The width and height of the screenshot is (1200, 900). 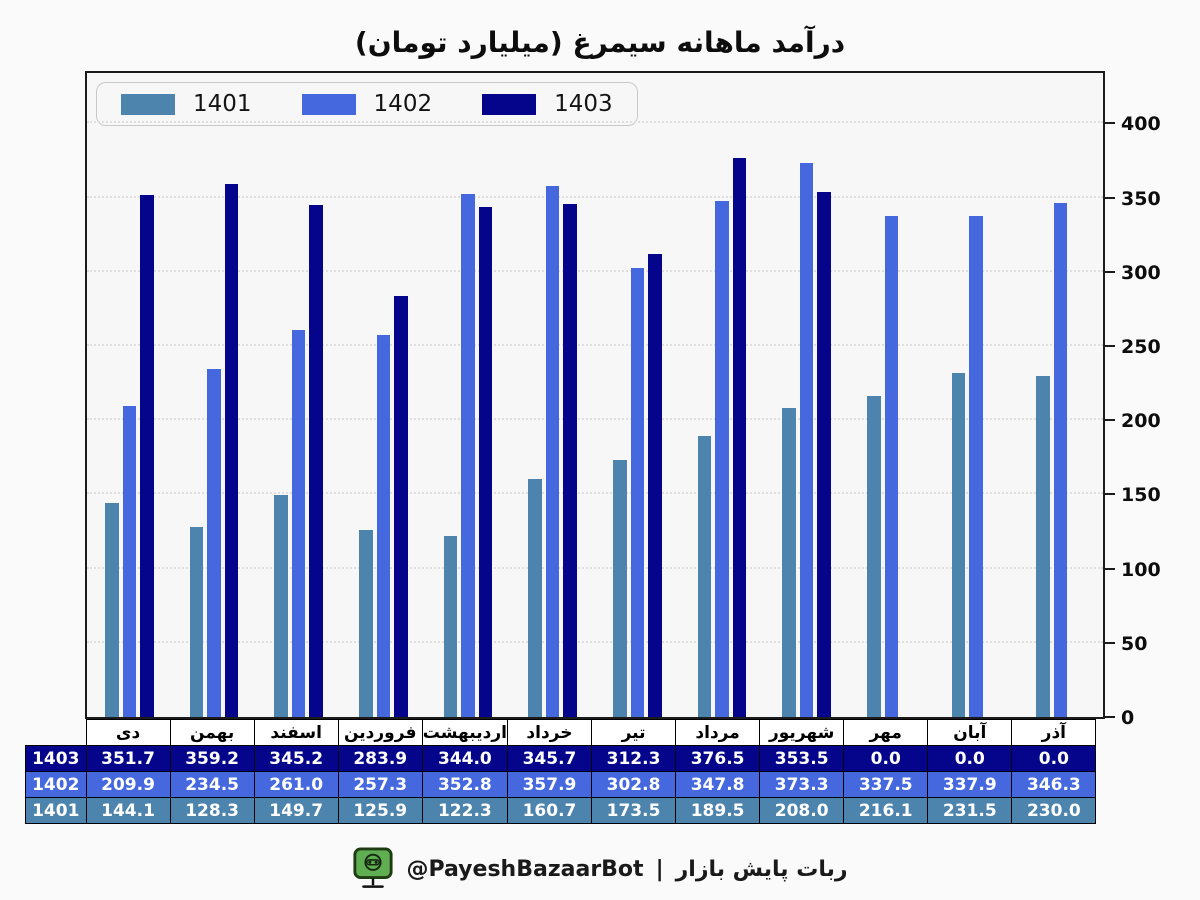 What do you see at coordinates (824, 454) in the screenshot?
I see `bar-1403-شهریور` at bounding box center [824, 454].